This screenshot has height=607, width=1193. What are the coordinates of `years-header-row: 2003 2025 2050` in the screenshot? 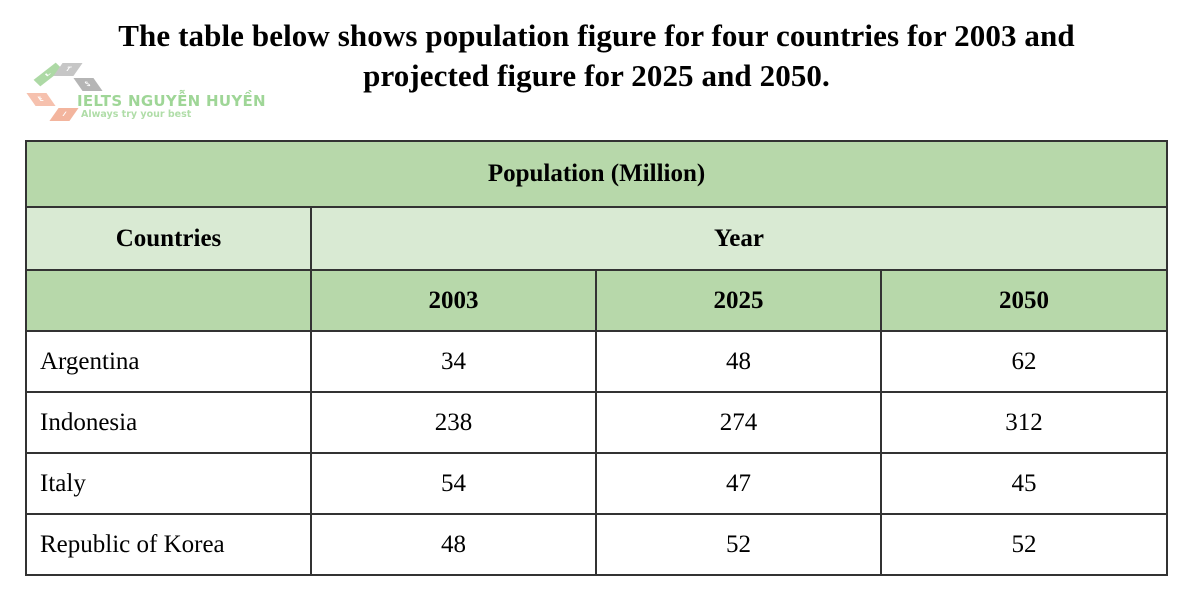 It's located at (597, 300).